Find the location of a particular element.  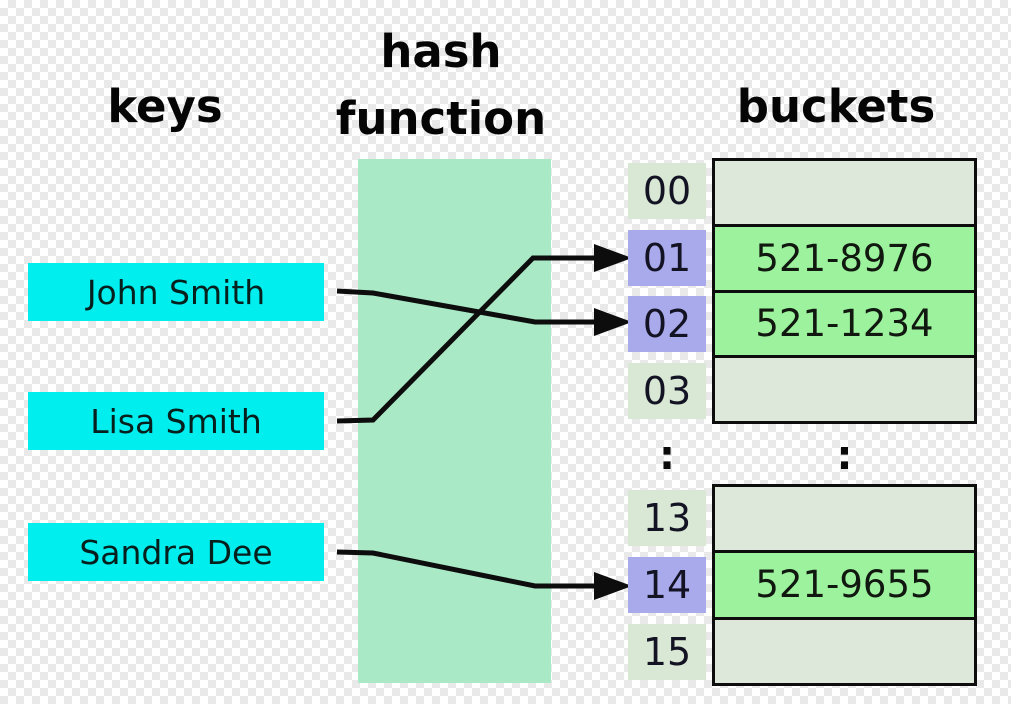

bucket-ellipsis: : is located at coordinates (844, 456).